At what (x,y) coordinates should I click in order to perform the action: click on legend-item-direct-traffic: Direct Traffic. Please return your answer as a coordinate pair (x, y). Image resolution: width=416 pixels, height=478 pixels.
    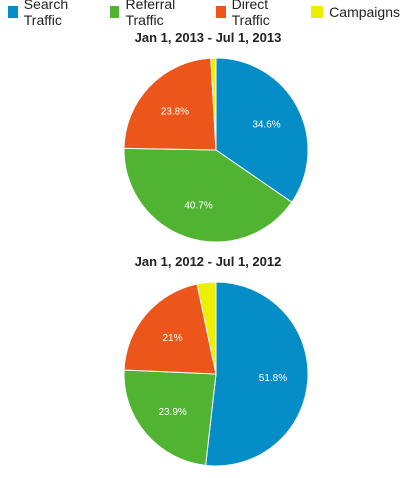
    Looking at the image, I should click on (255, 14).